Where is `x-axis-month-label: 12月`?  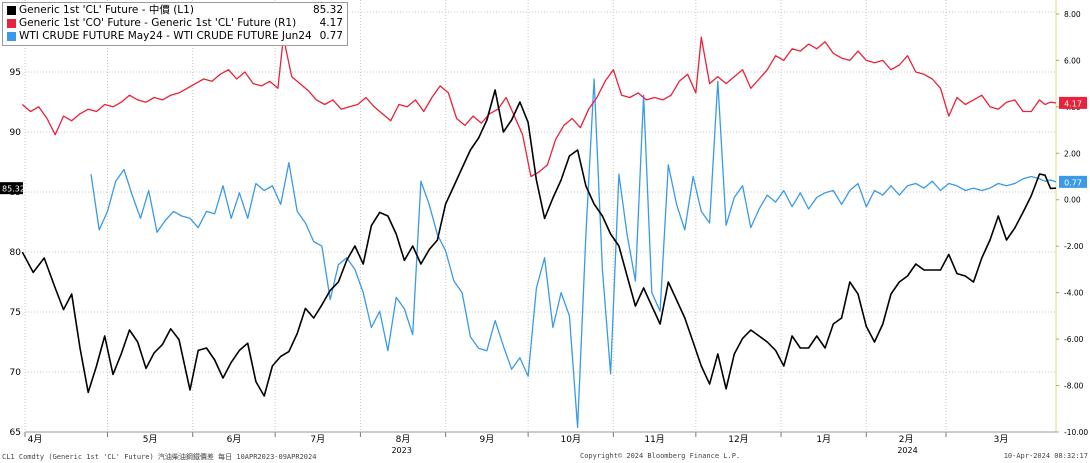 x-axis-month-label: 12月 is located at coordinates (738, 439).